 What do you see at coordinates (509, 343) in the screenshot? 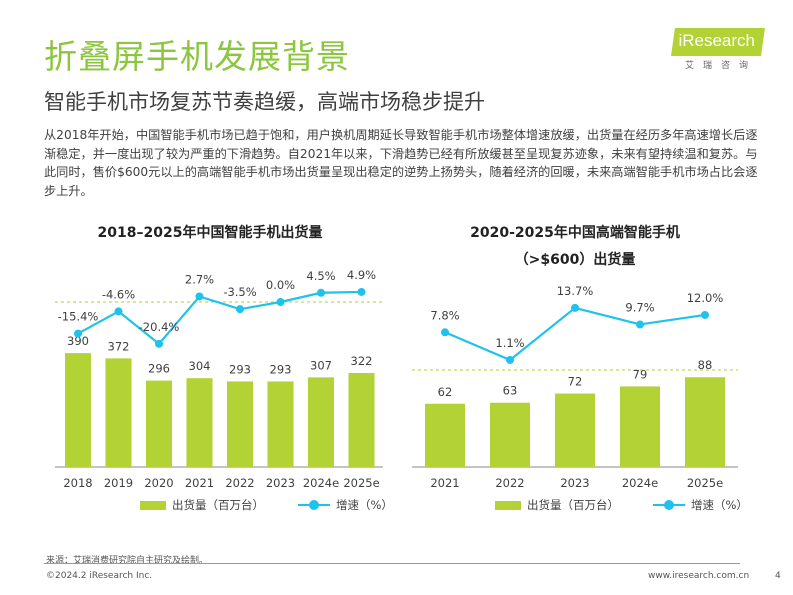
I see `growth-label: 1.1%` at bounding box center [509, 343].